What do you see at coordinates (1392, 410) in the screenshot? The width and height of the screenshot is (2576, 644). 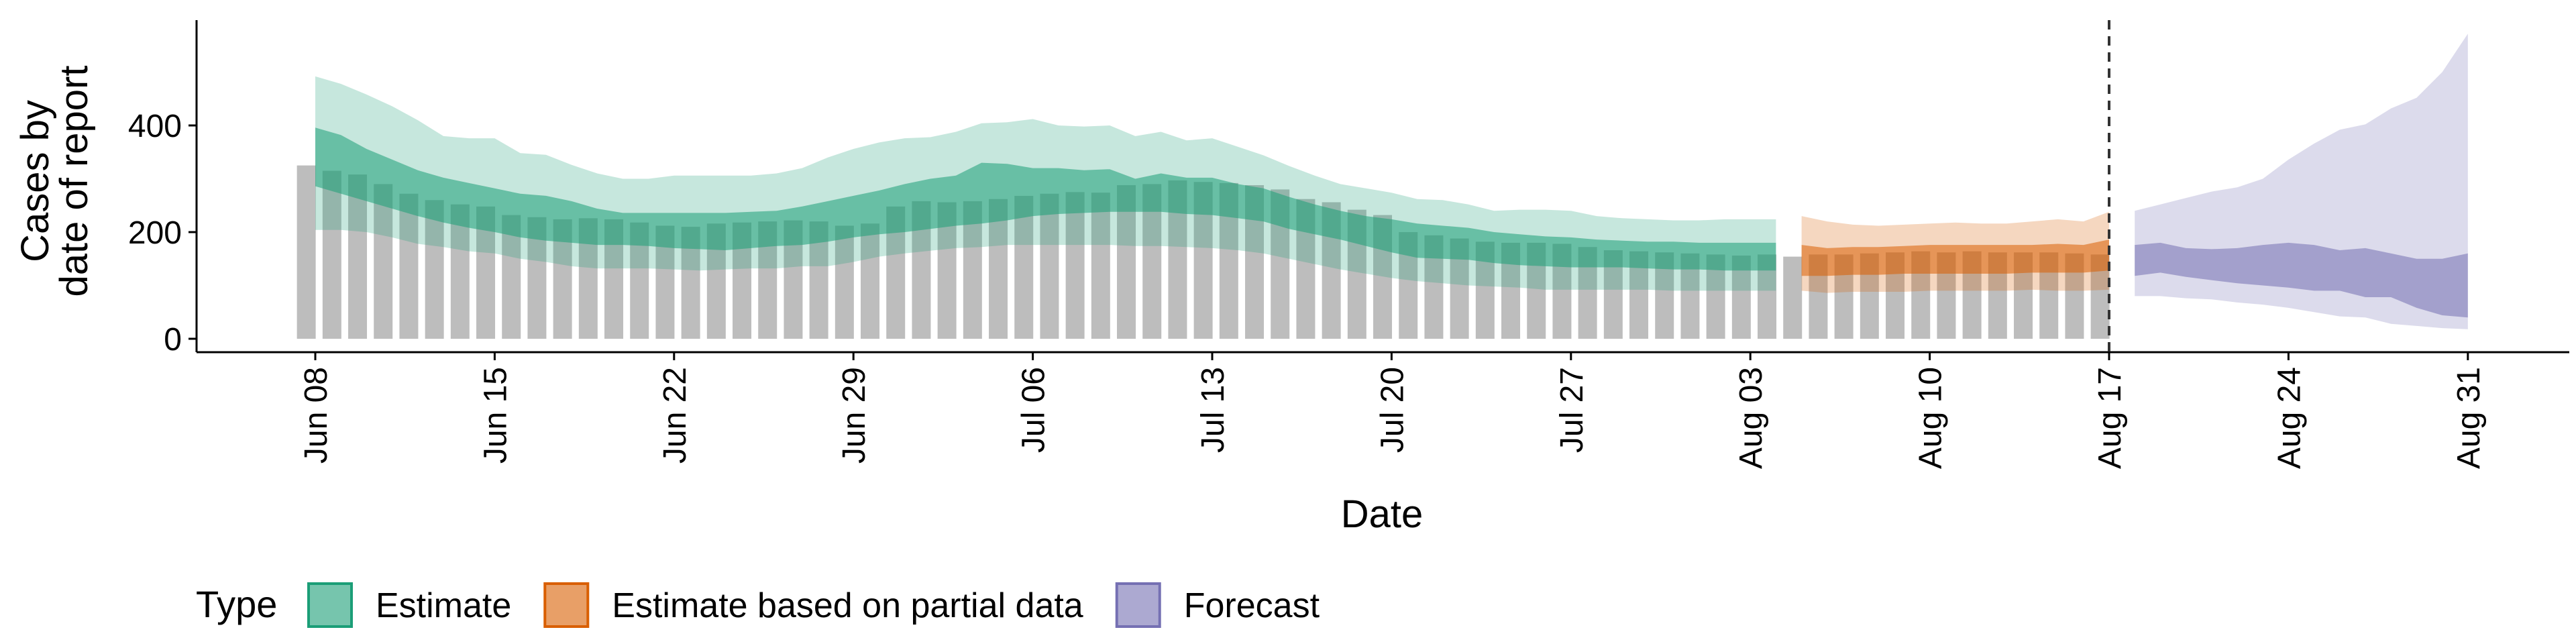 I see `x-tick-label: Jul 20` at bounding box center [1392, 410].